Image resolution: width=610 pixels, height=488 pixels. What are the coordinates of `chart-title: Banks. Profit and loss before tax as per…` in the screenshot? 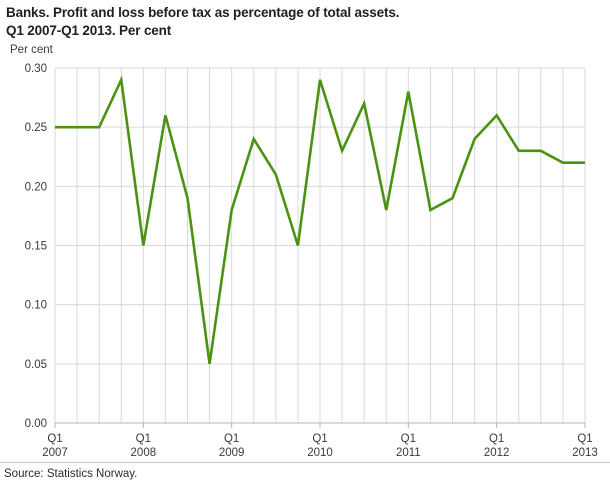 It's located at (305, 22).